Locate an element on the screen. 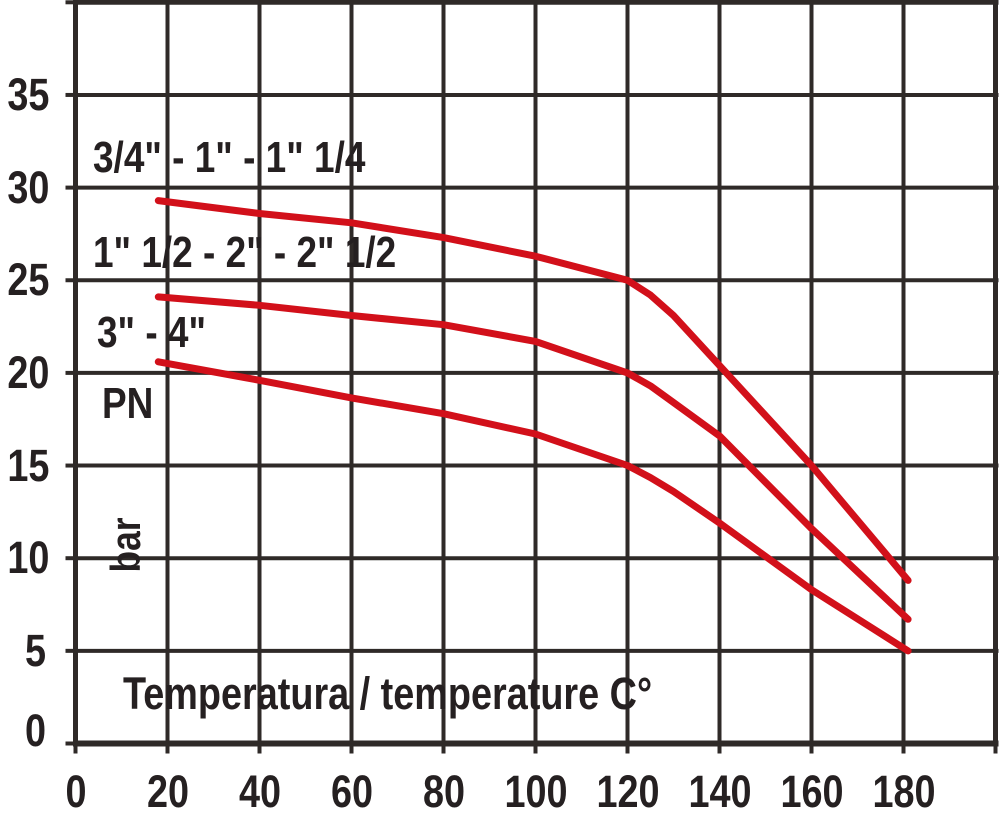 The image size is (1000, 813). y-tick-label: 0 is located at coordinates (35, 730).